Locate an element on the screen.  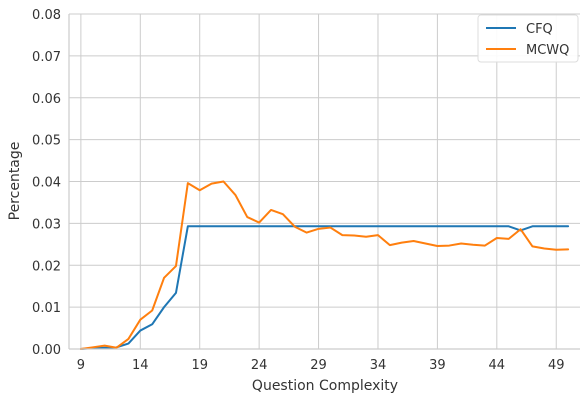
legend-label-cfq: CFQ is located at coordinates (539, 29).